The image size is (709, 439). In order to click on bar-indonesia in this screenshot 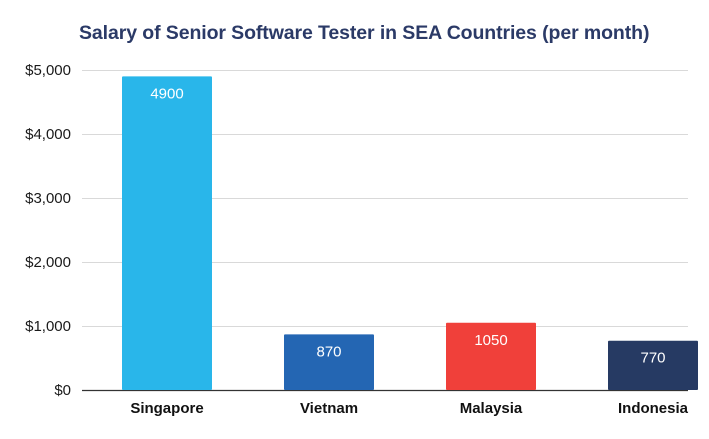, I will do `click(653, 365)`.